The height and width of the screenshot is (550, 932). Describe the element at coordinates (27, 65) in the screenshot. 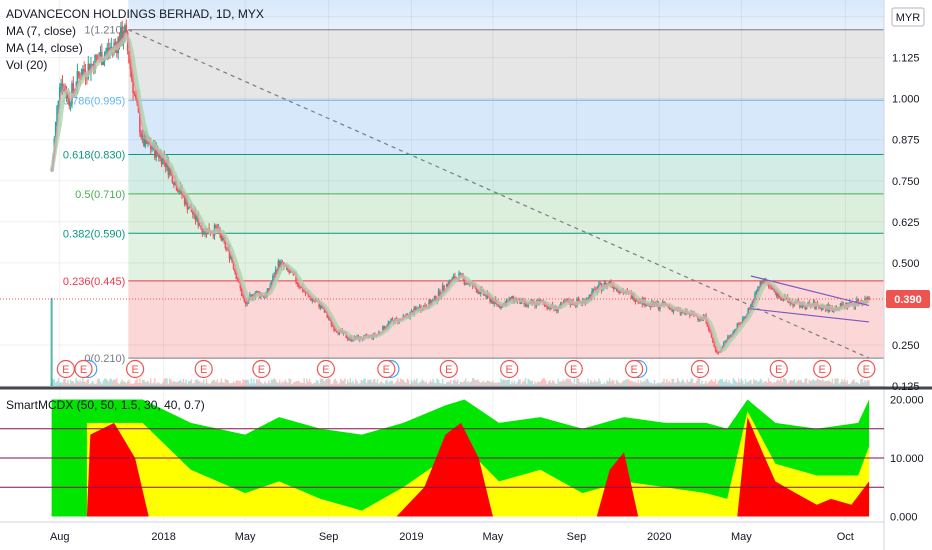

I see `study-volume: Vol (20)` at that location.